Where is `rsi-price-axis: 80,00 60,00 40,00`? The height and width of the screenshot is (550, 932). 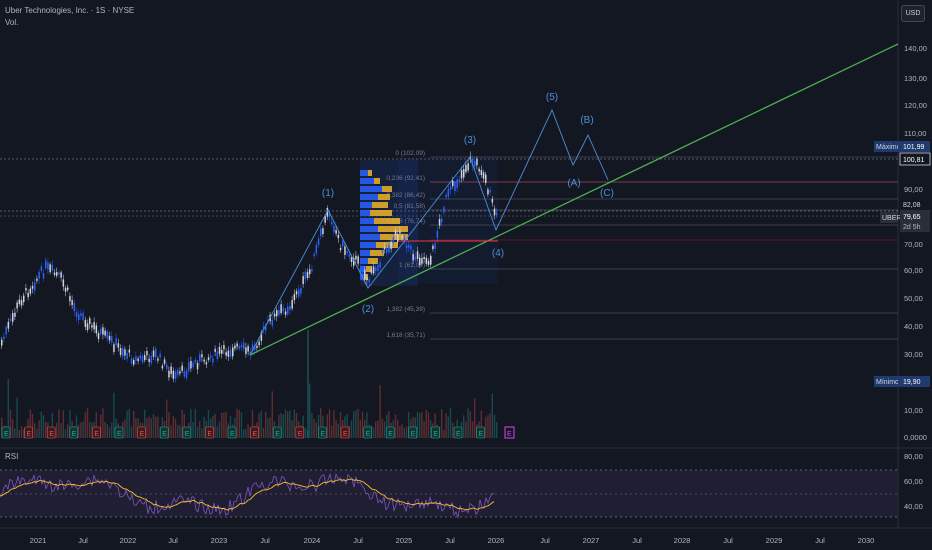 rsi-price-axis: 80,00 60,00 40,00 is located at coordinates (913, 481).